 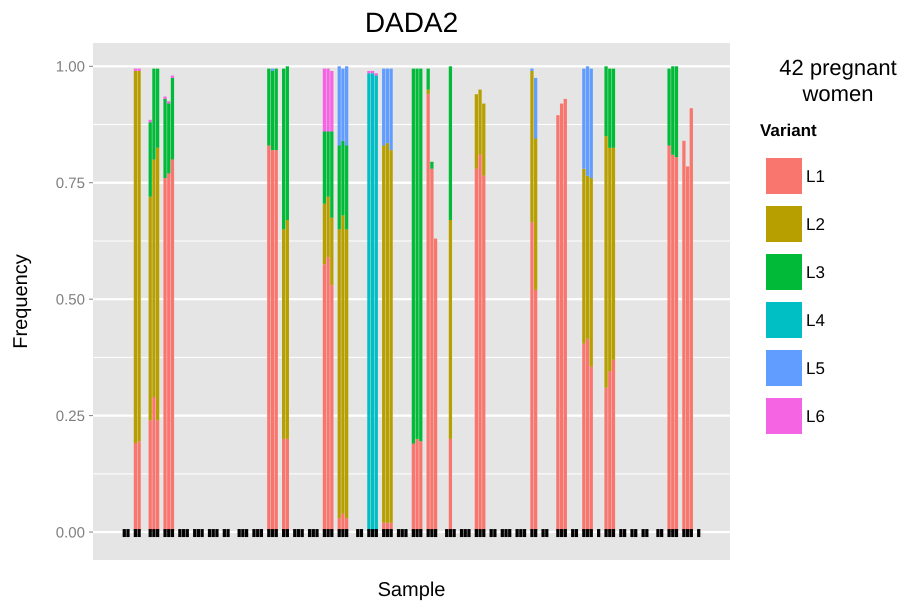 I want to click on legend-label: L6, so click(x=815, y=416).